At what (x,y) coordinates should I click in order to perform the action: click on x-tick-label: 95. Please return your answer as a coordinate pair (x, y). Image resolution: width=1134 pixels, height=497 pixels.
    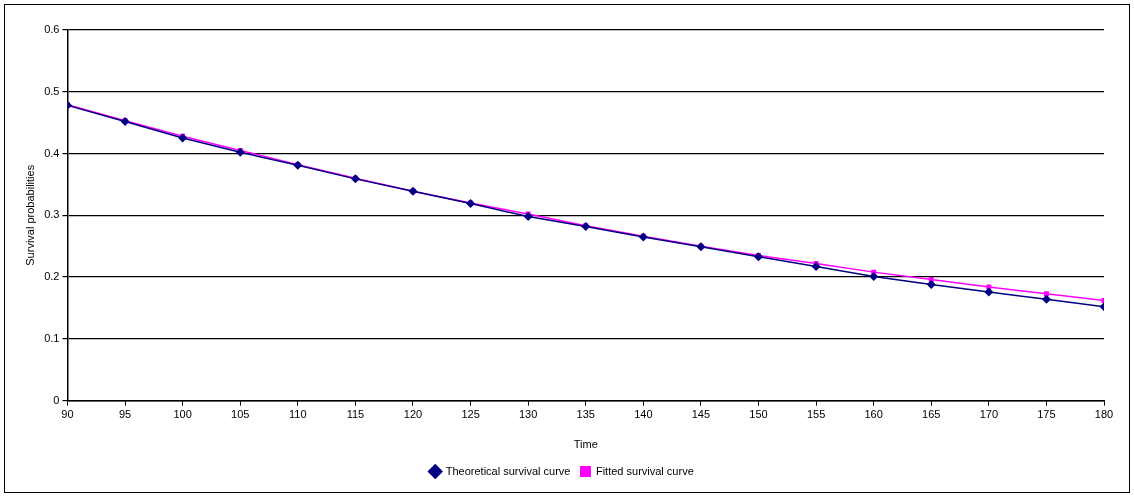
    Looking at the image, I should click on (125, 414).